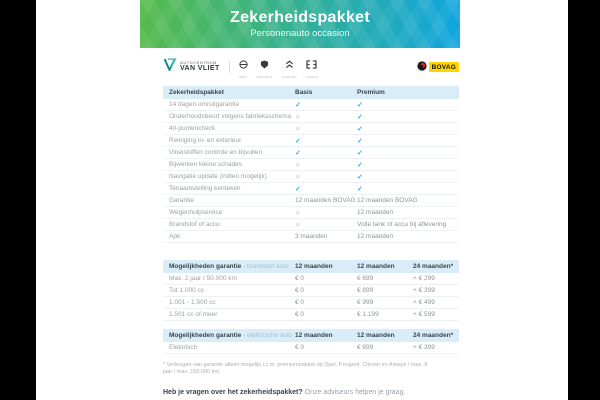 This screenshot has width=600, height=400. I want to click on logo-bar: AUTOCENTRUM VAN VLIET OPEL, so click(311, 67).